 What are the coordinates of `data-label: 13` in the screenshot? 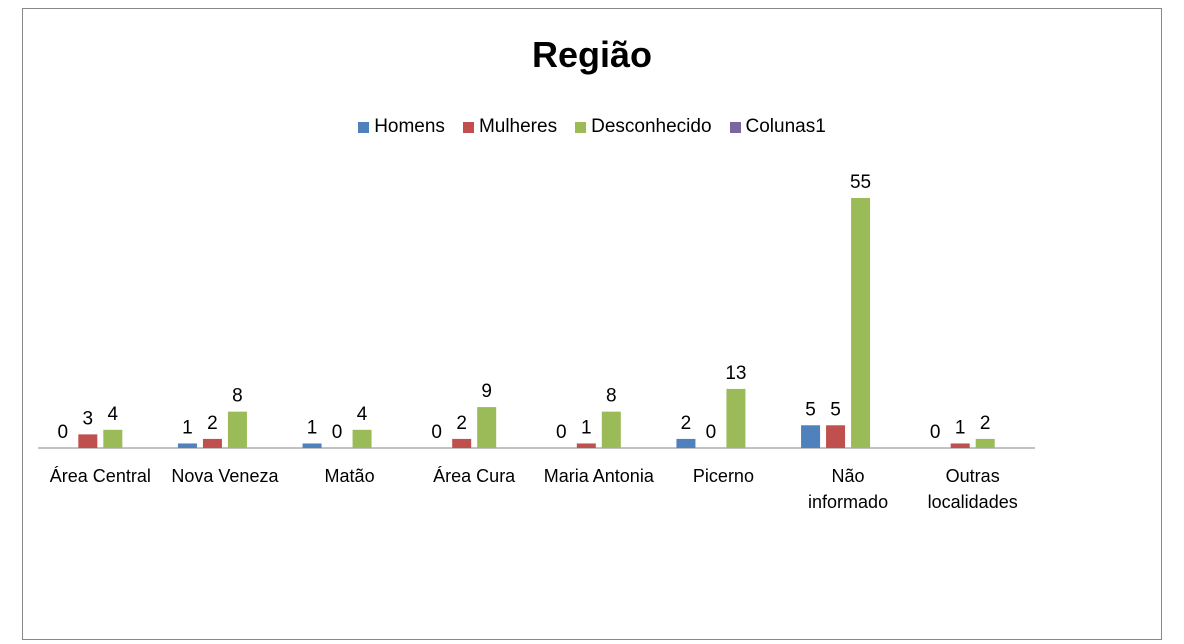 It's located at (735, 373).